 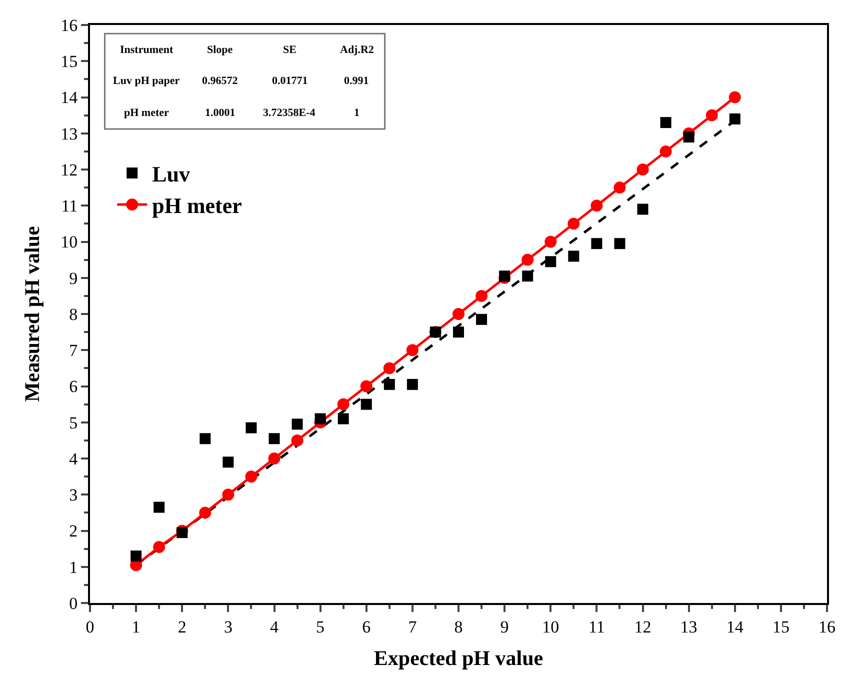 What do you see at coordinates (413, 626) in the screenshot?
I see `x-tick-label: 7` at bounding box center [413, 626].